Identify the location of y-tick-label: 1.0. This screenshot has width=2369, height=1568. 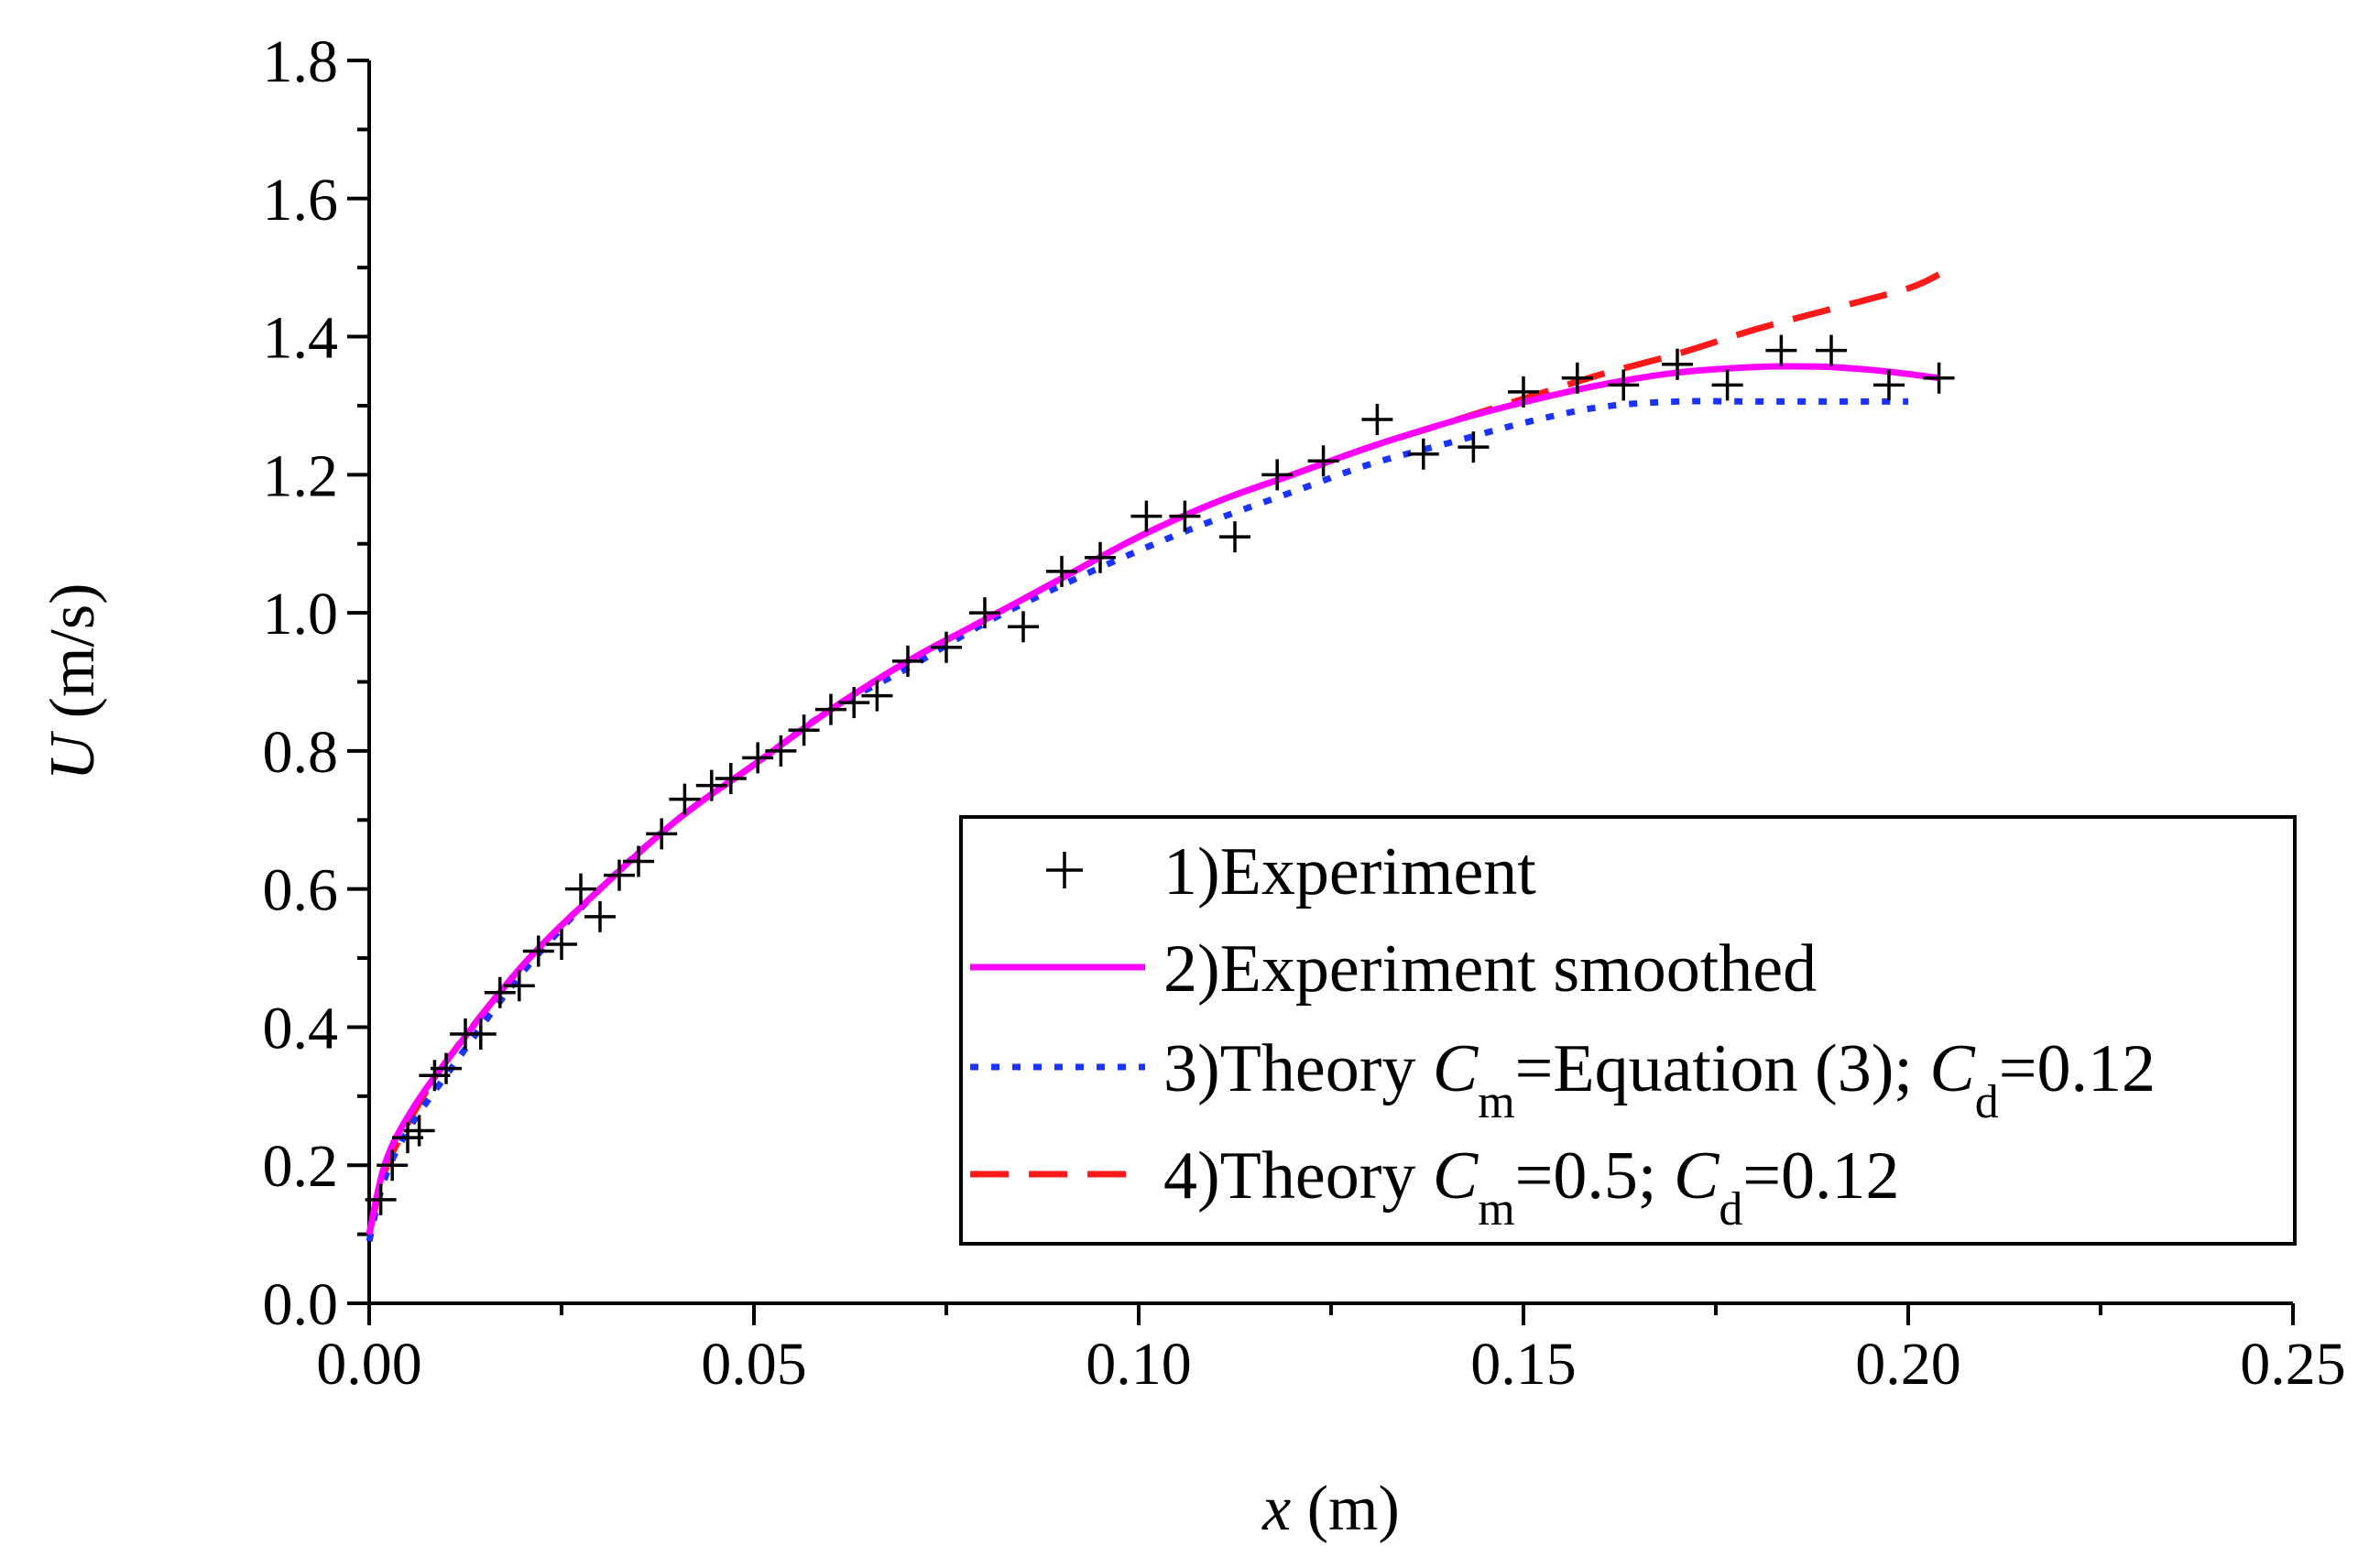
(301, 614).